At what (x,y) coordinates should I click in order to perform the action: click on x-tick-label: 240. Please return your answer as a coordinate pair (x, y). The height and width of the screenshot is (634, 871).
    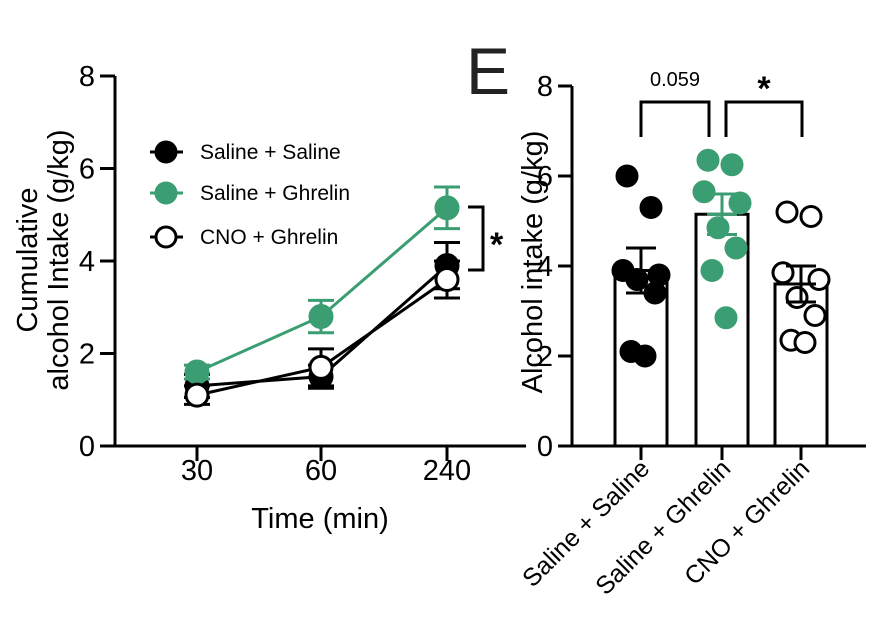
    Looking at the image, I should click on (447, 471).